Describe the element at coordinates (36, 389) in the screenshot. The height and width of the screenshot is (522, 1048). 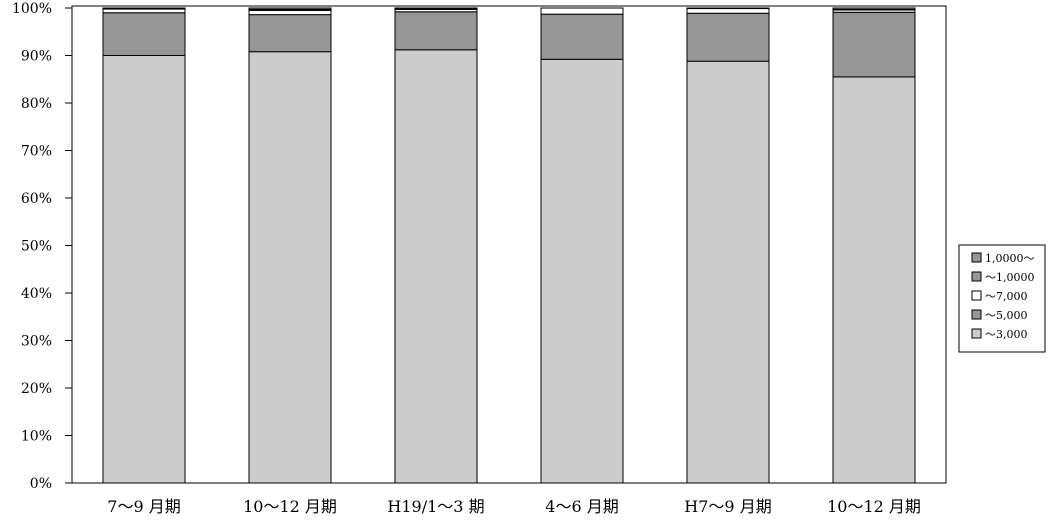
I see `y-tick-label: 20%` at that location.